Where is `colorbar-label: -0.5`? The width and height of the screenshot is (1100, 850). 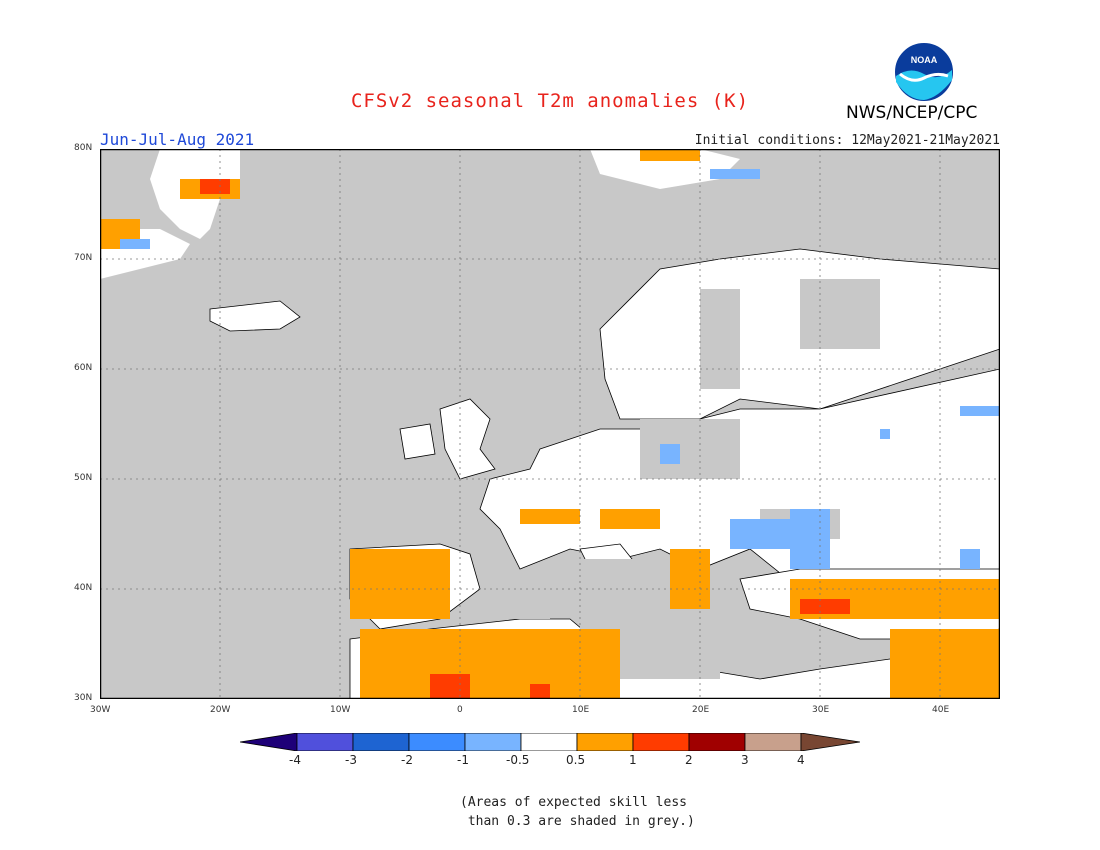
colorbar-label: -0.5 is located at coordinates (518, 760).